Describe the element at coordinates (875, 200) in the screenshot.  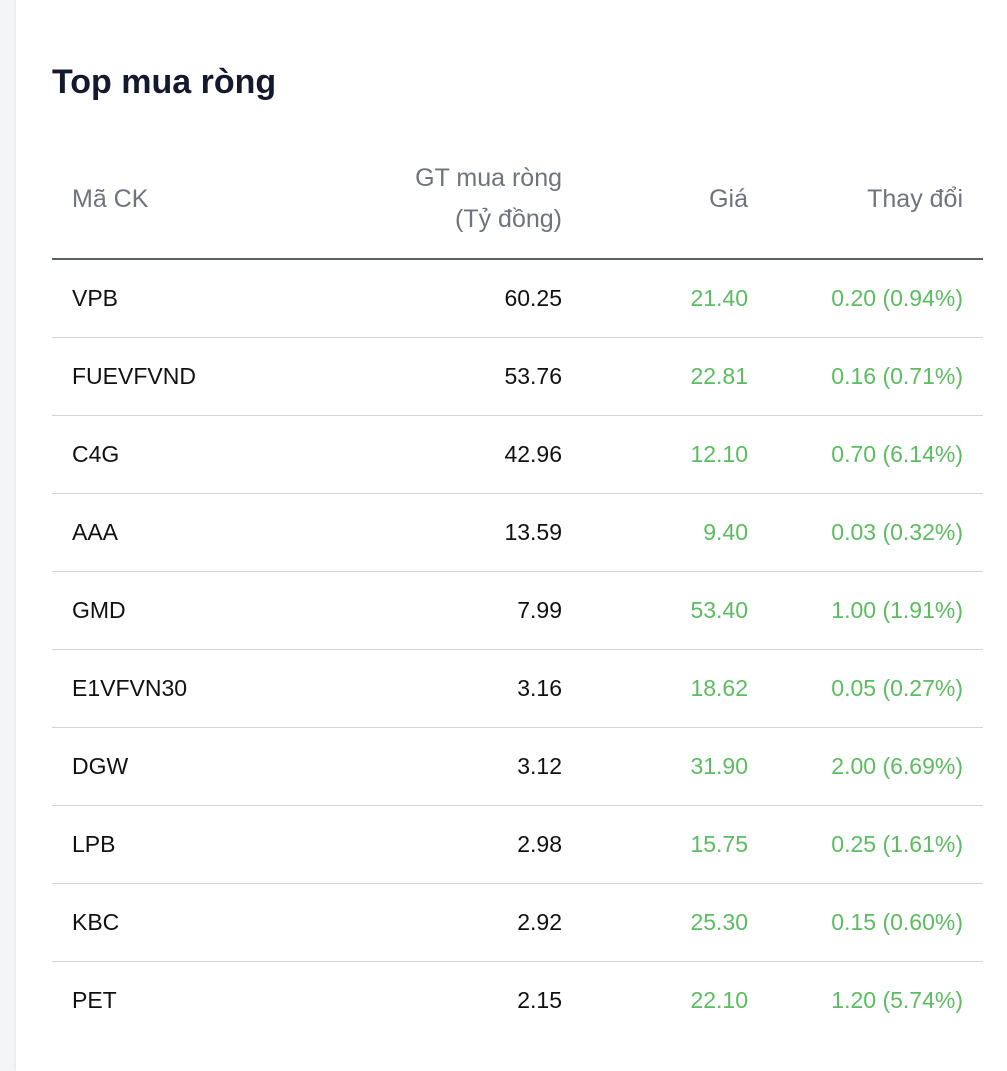
I see `column-header-change: Thay đổi` at that location.